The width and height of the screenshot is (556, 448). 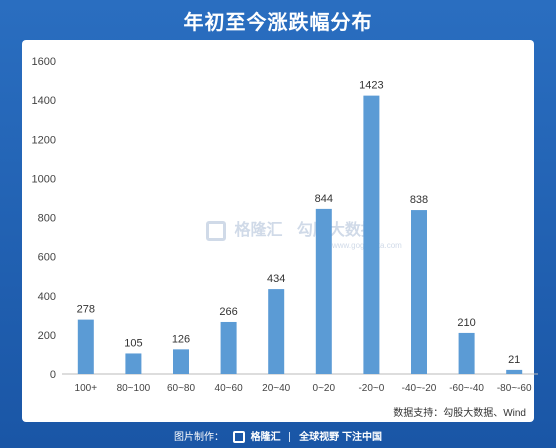 I want to click on x-tick-label: -60~-40, so click(x=466, y=388).